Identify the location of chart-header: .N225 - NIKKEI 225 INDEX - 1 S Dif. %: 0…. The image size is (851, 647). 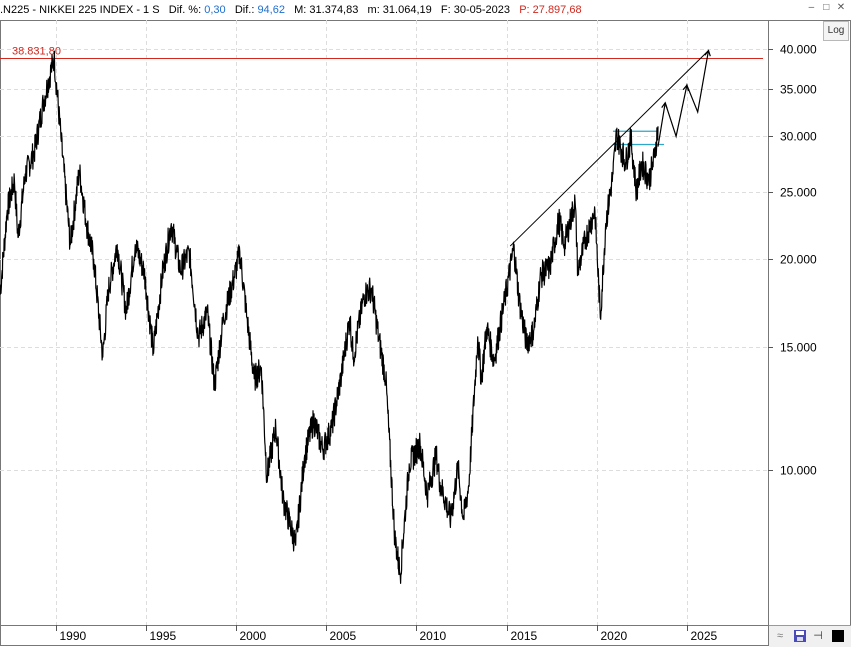
(380, 10).